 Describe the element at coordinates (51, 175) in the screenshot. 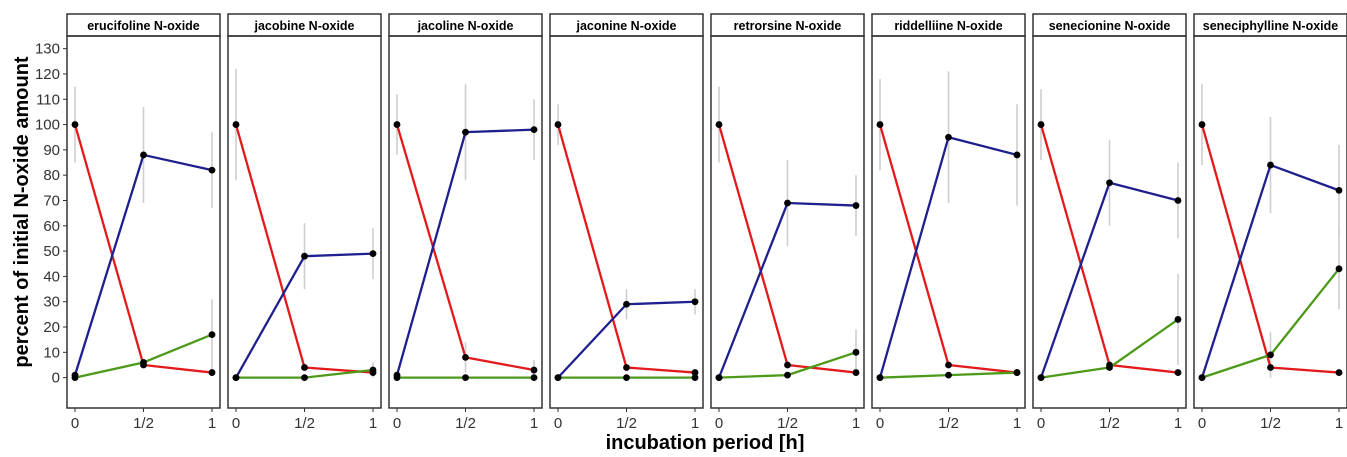

I see `y-tick-label: 80` at that location.